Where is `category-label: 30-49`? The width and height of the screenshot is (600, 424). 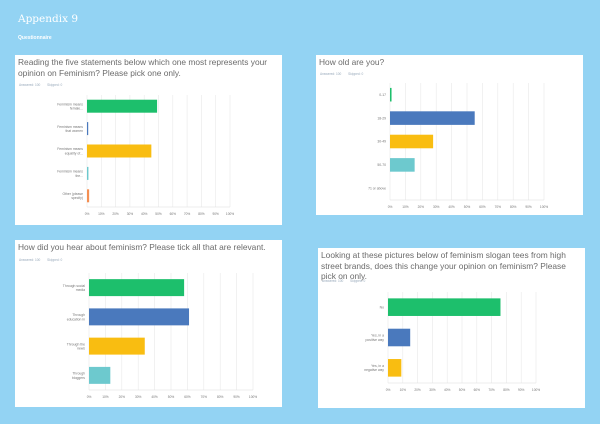
category-label: 30-49 is located at coordinates (381, 142).